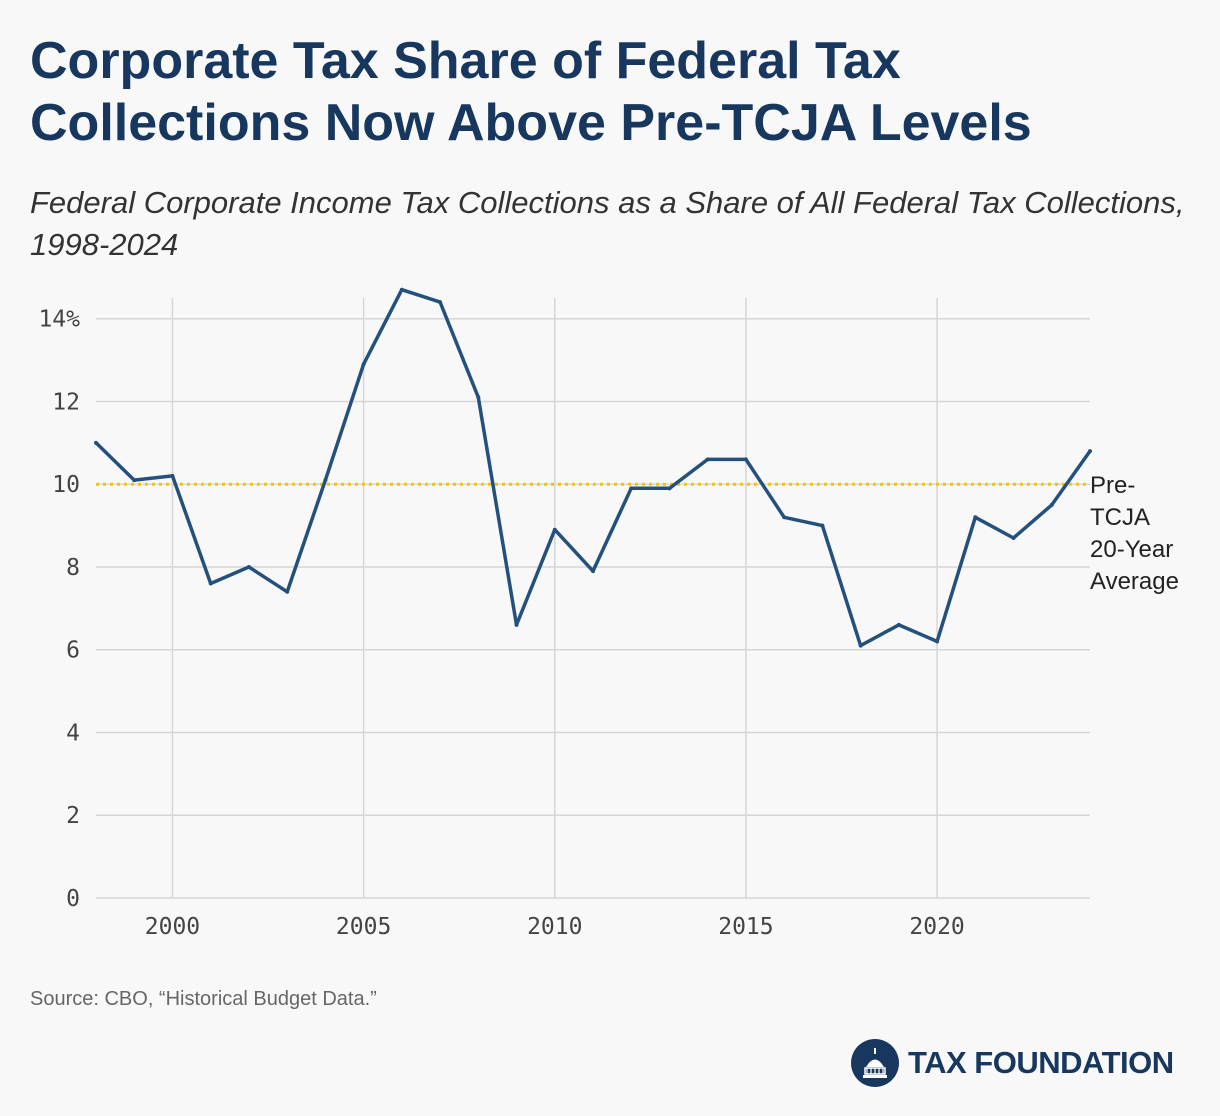 Image resolution: width=1220 pixels, height=1116 pixels. I want to click on y-tick-label: 4, so click(73, 733).